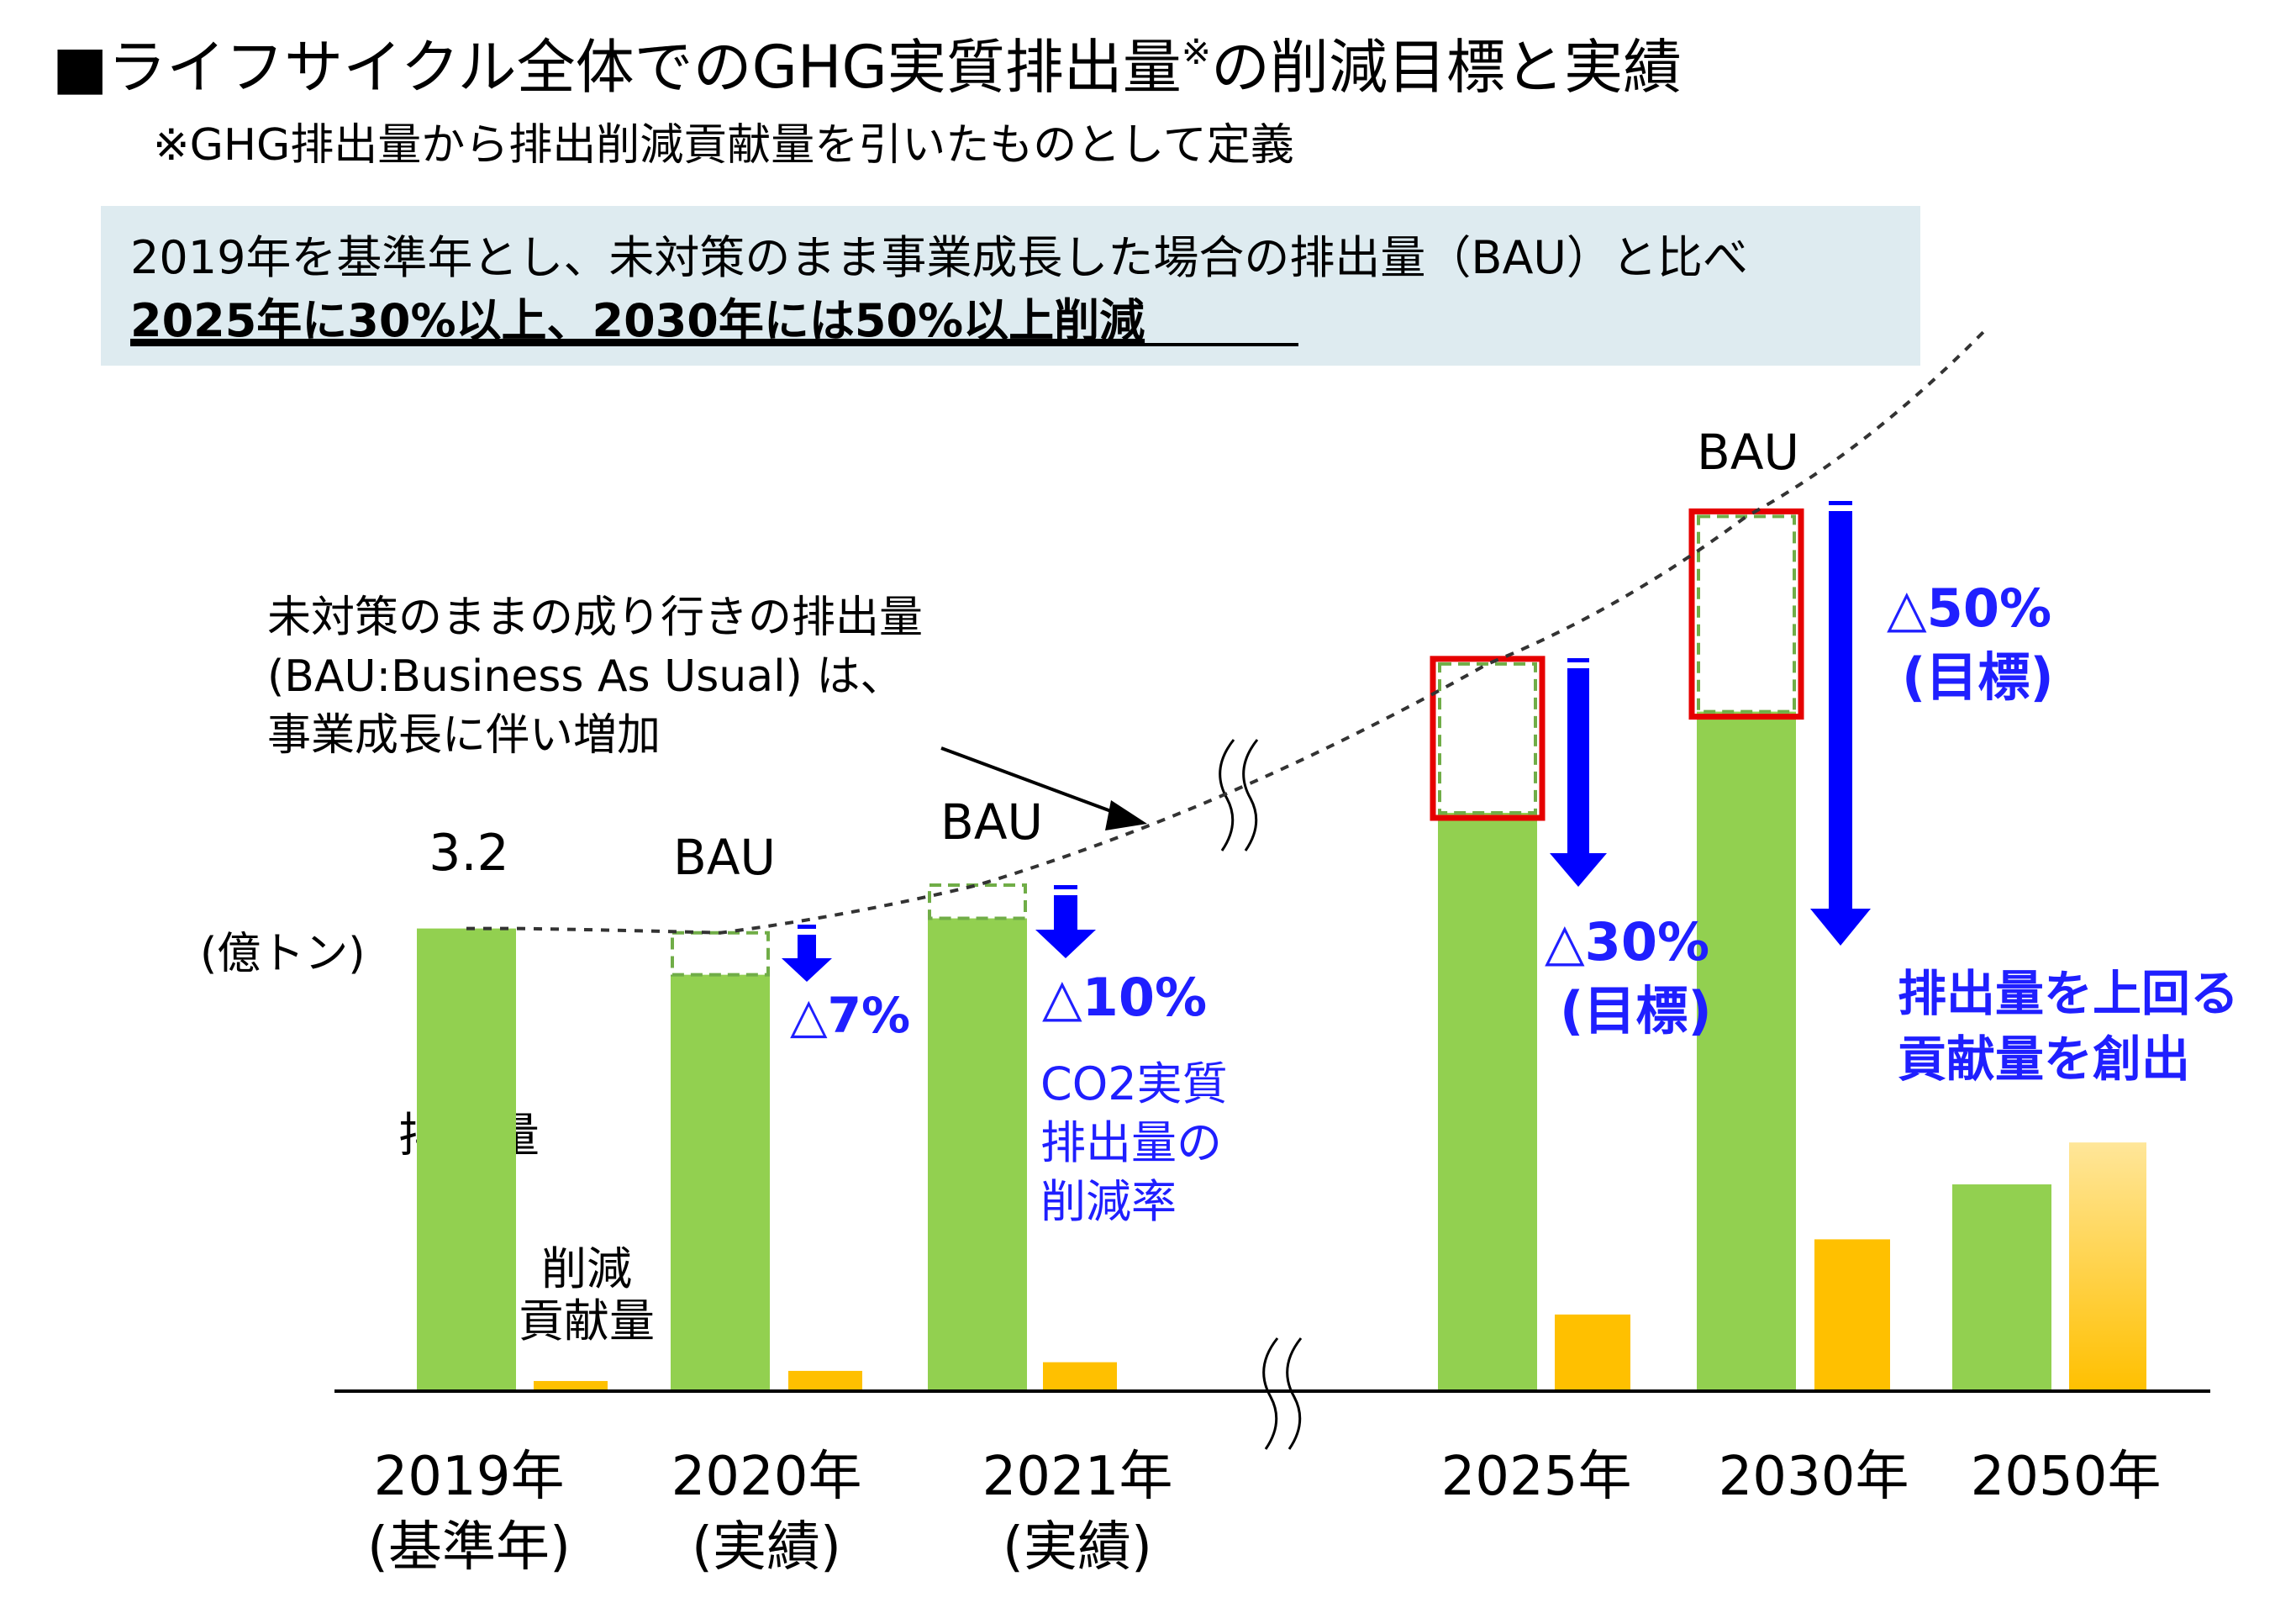 Image resolution: width=2296 pixels, height=1608 pixels. Describe the element at coordinates (1065, 887) in the screenshot. I see `reduction-arrow-2021-cap` at that location.